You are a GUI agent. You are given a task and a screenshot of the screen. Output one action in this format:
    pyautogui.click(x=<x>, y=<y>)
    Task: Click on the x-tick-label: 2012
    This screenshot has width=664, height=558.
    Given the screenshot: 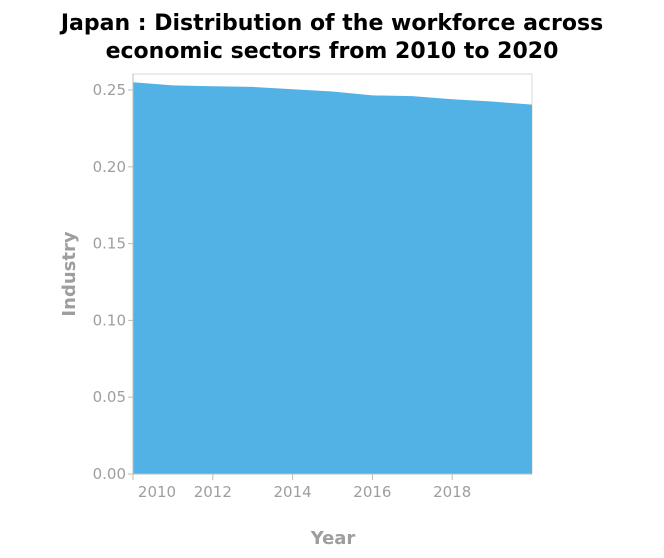 What is the action you would take?
    pyautogui.click(x=213, y=492)
    